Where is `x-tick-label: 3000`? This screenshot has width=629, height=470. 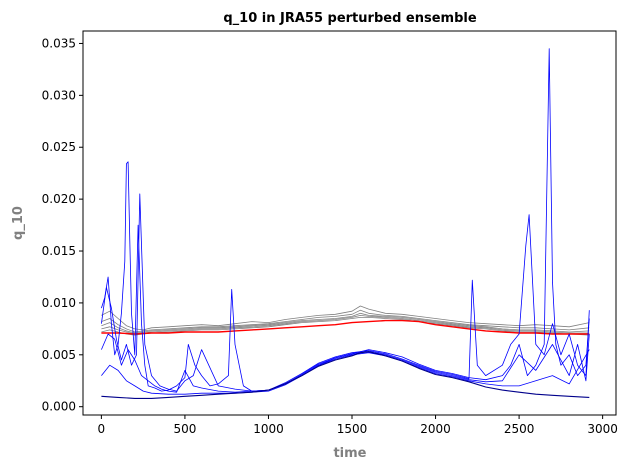 x-tick-label: 3000 is located at coordinates (602, 429).